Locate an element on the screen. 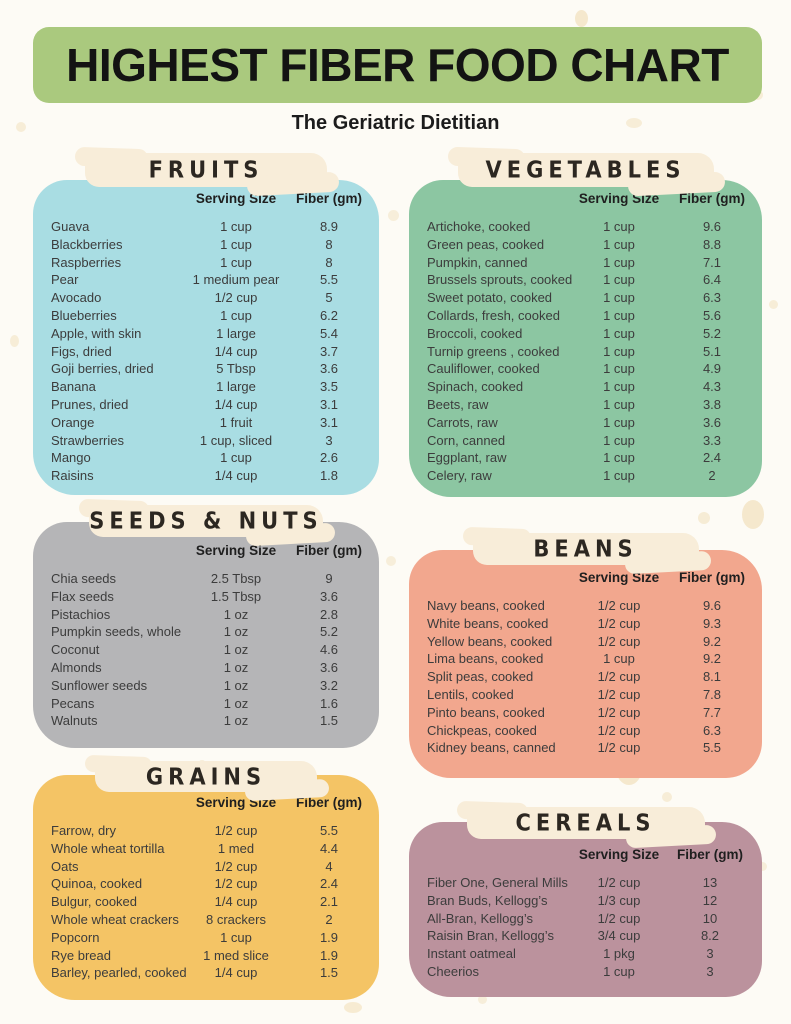  fiber-value: 3.5 is located at coordinates (329, 387).